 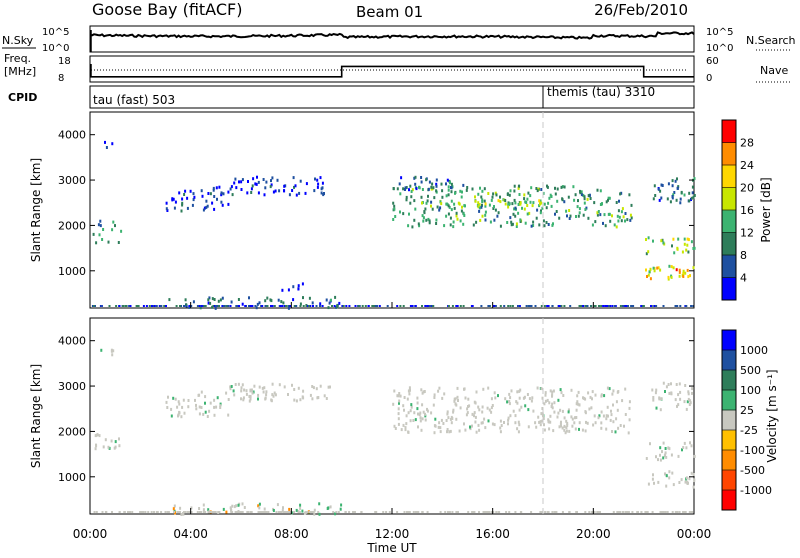 I want to click on freq-line, so click(x=392, y=71).